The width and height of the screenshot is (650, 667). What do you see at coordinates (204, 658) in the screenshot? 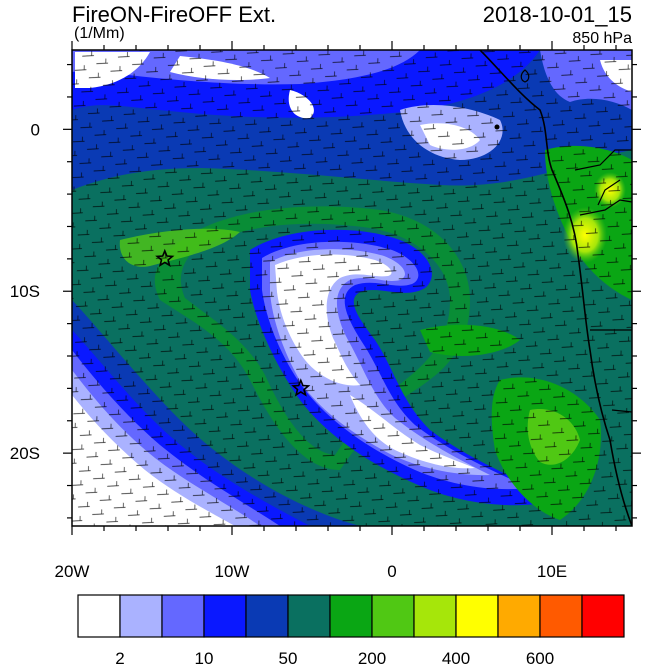
I see `colorbar-label: 10` at bounding box center [204, 658].